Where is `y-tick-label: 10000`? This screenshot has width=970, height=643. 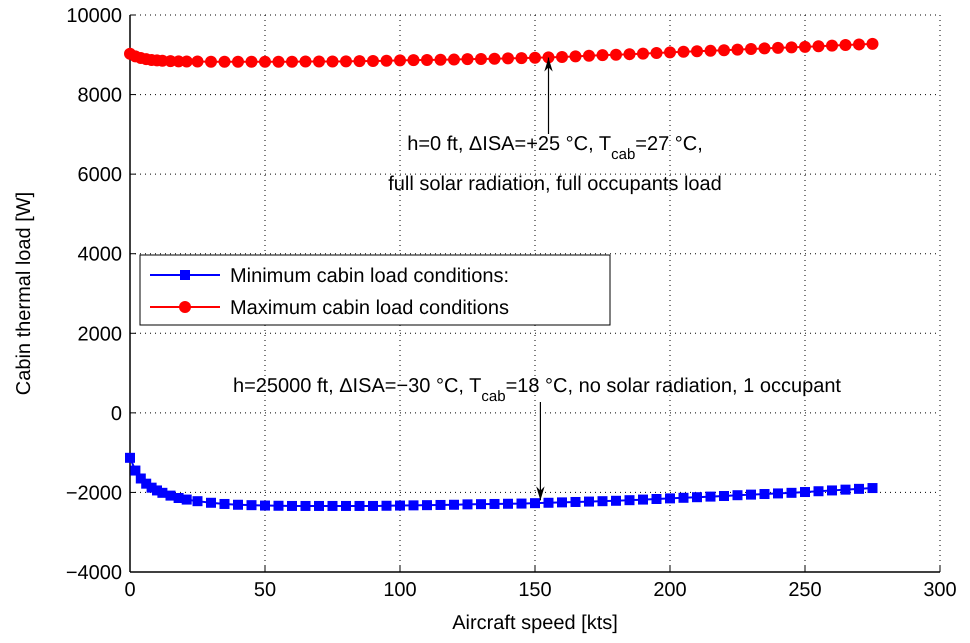
y-tick-label: 10000 is located at coordinates (94, 16).